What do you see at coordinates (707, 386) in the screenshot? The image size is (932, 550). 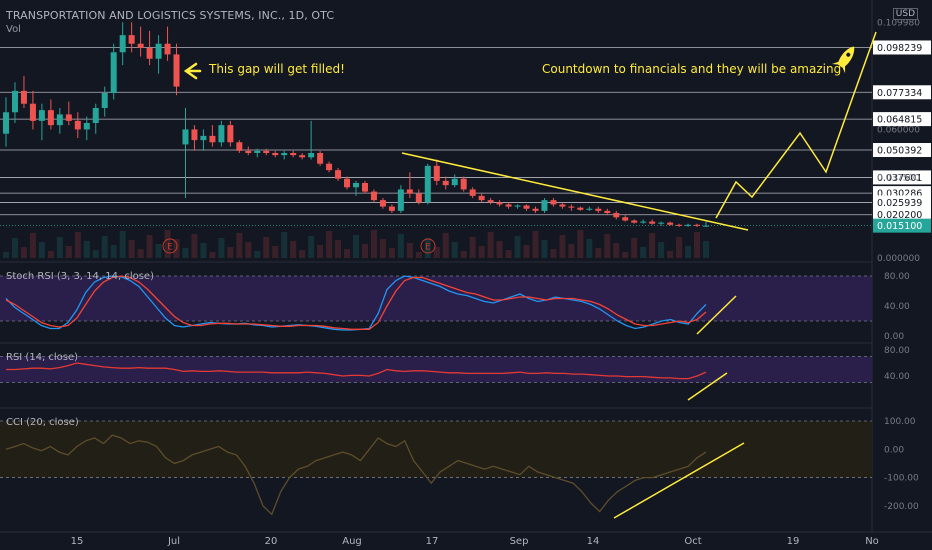 I see `rsi-trend-line` at bounding box center [707, 386].